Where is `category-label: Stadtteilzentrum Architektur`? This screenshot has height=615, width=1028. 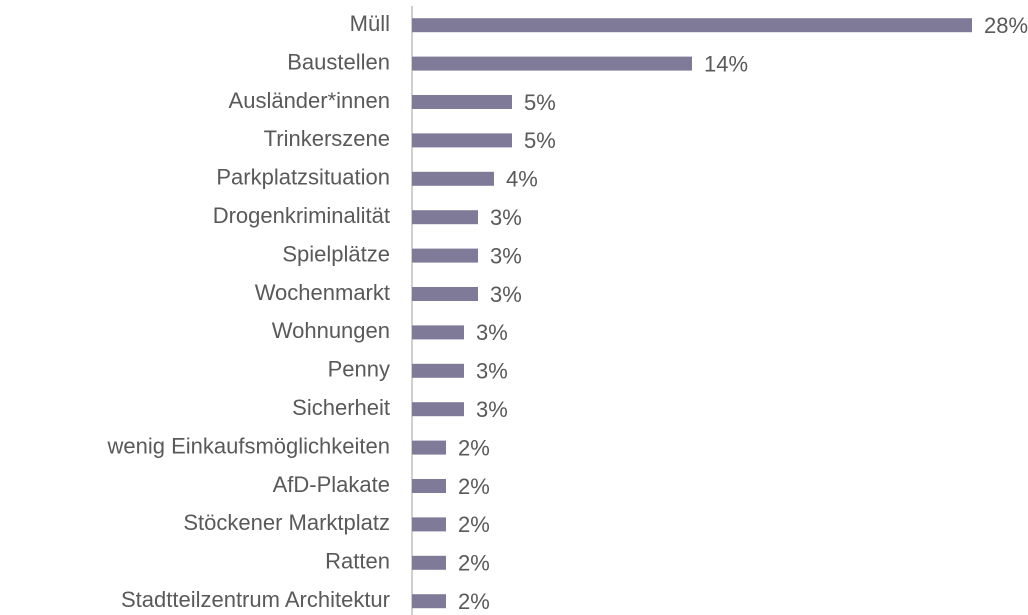 category-label: Stadtteilzentrum Architektur is located at coordinates (255, 599).